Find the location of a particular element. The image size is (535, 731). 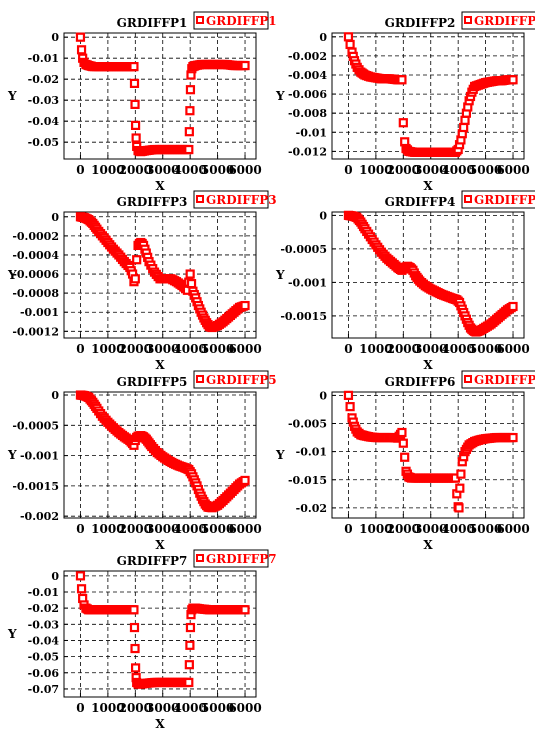

series-GRDIFFP1 is located at coordinates (162, 94).